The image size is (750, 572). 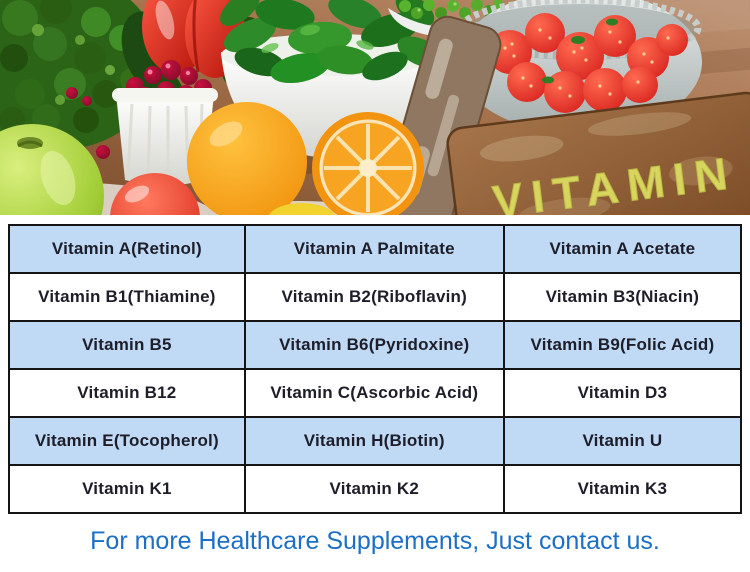 I want to click on strawberry-bowl, so click(x=580, y=67).